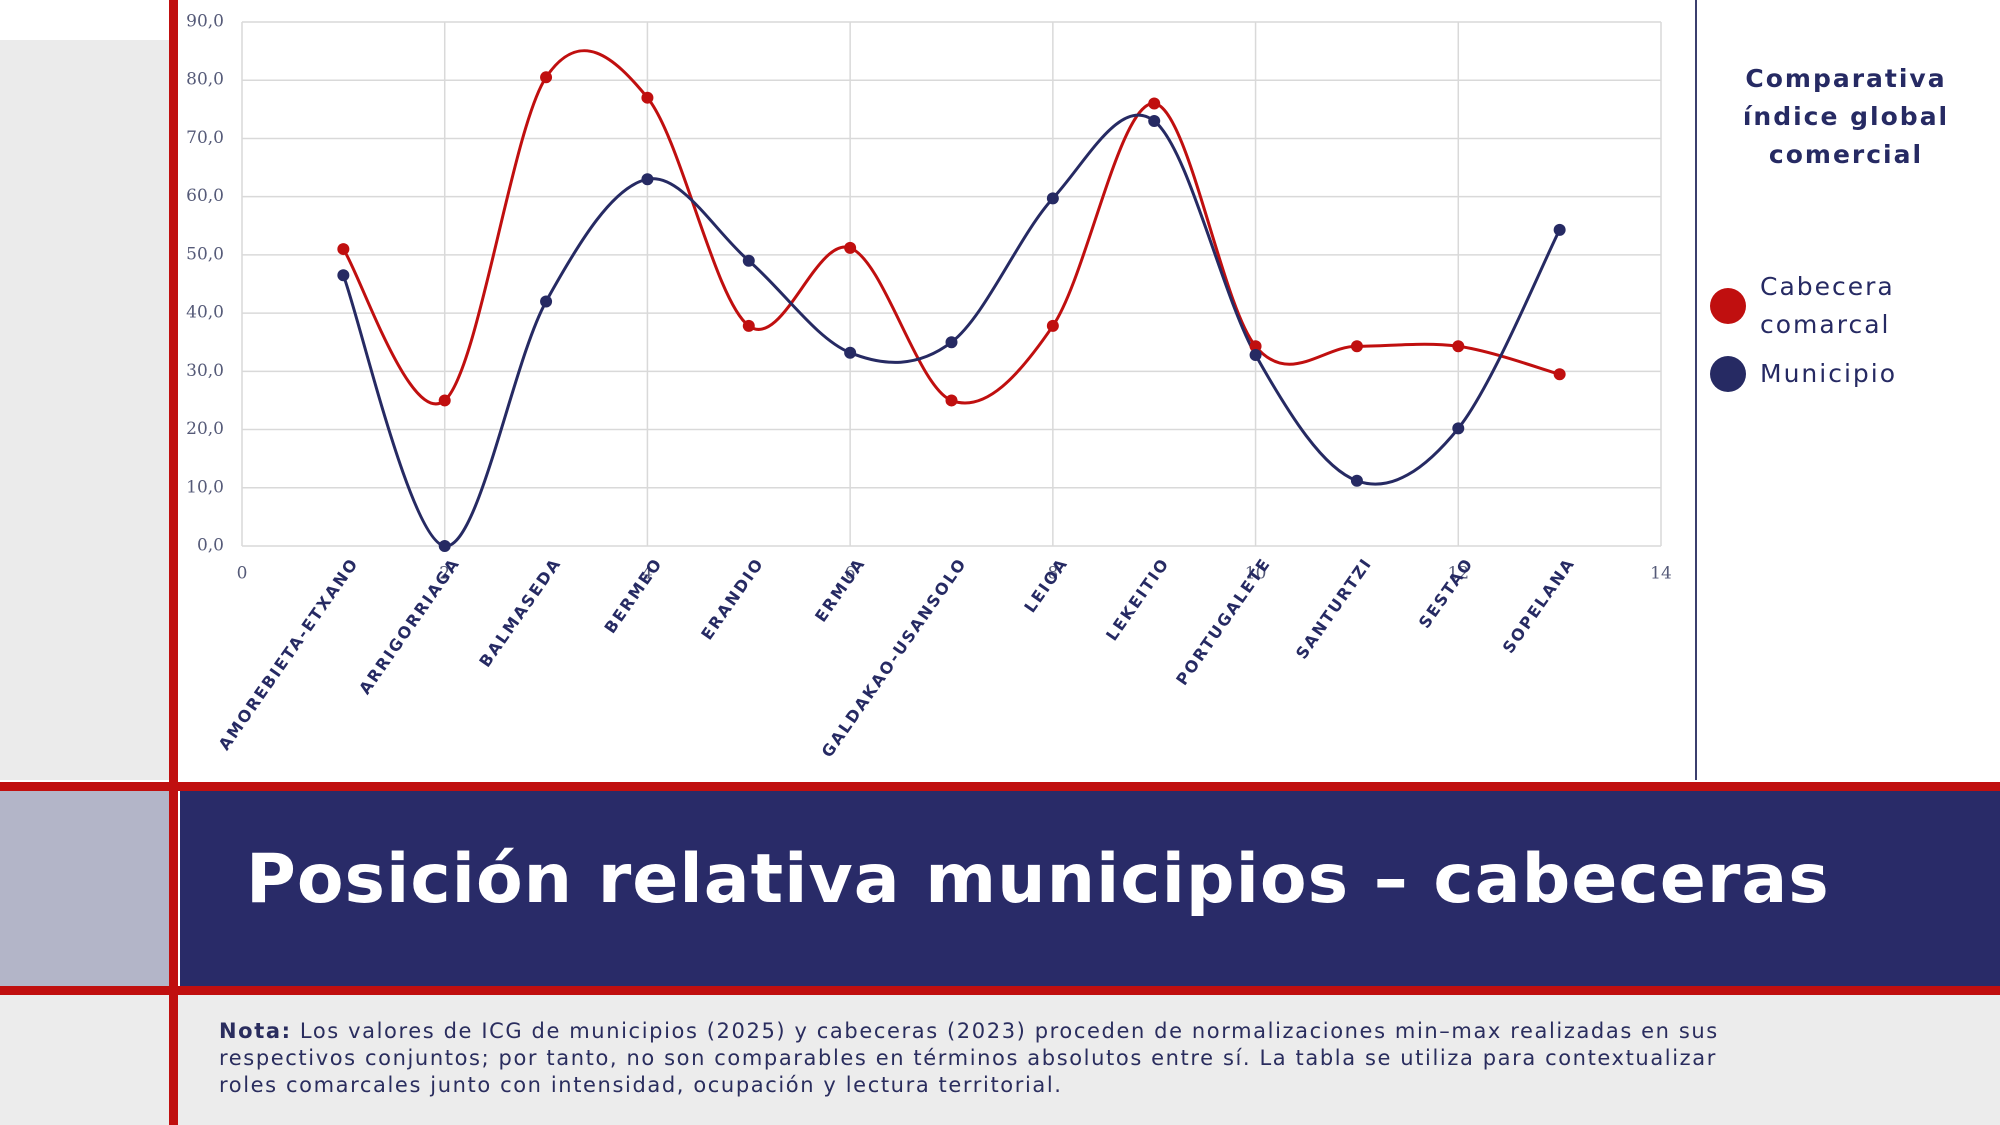 The image size is (2000, 1125). I want to click on side-panel, so click(85, 410).